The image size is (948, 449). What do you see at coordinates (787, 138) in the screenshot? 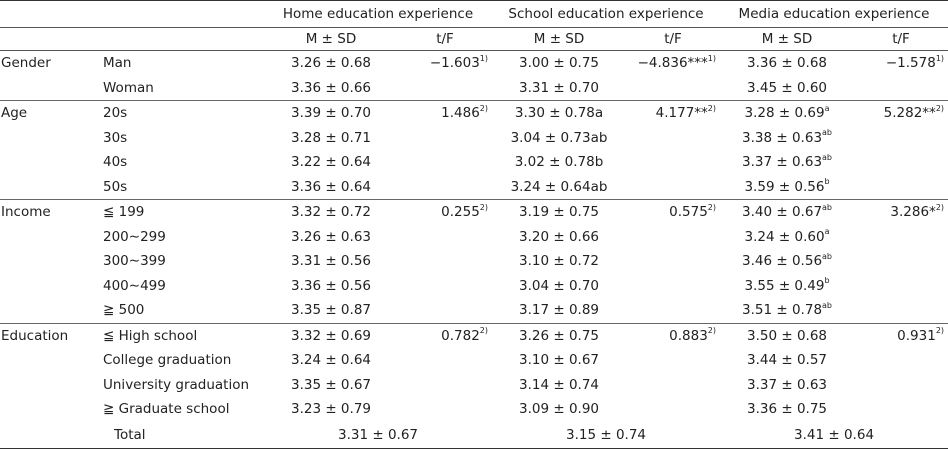
I see `media-msd: 3.38 ± 0.63ab` at bounding box center [787, 138].